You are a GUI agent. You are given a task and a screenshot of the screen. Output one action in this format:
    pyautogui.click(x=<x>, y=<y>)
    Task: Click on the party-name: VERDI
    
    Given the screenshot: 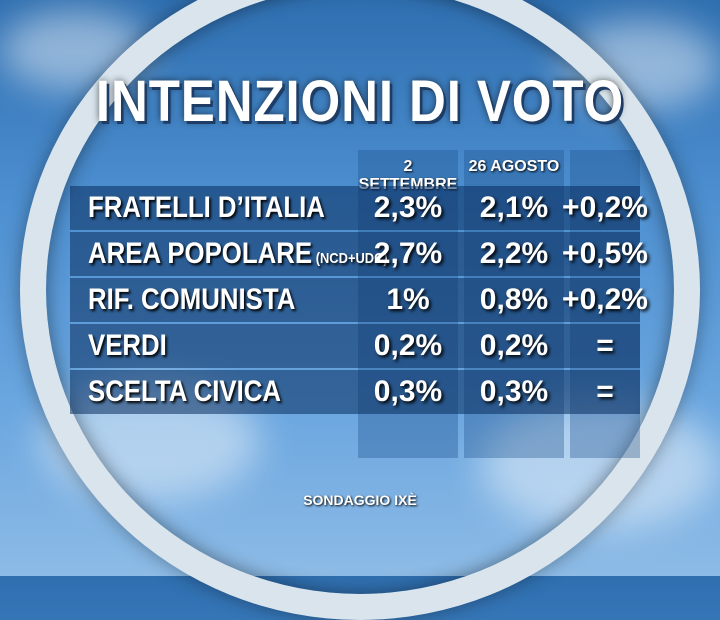 What is the action you would take?
    pyautogui.click(x=127, y=346)
    